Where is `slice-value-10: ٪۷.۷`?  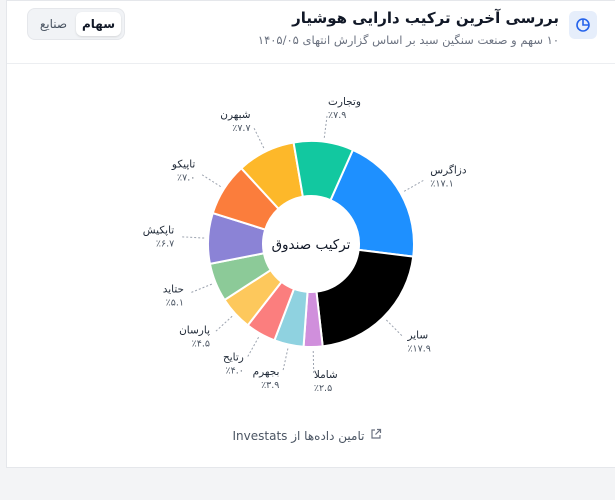
slice-value-10: ٪۷.۷ is located at coordinates (241, 128).